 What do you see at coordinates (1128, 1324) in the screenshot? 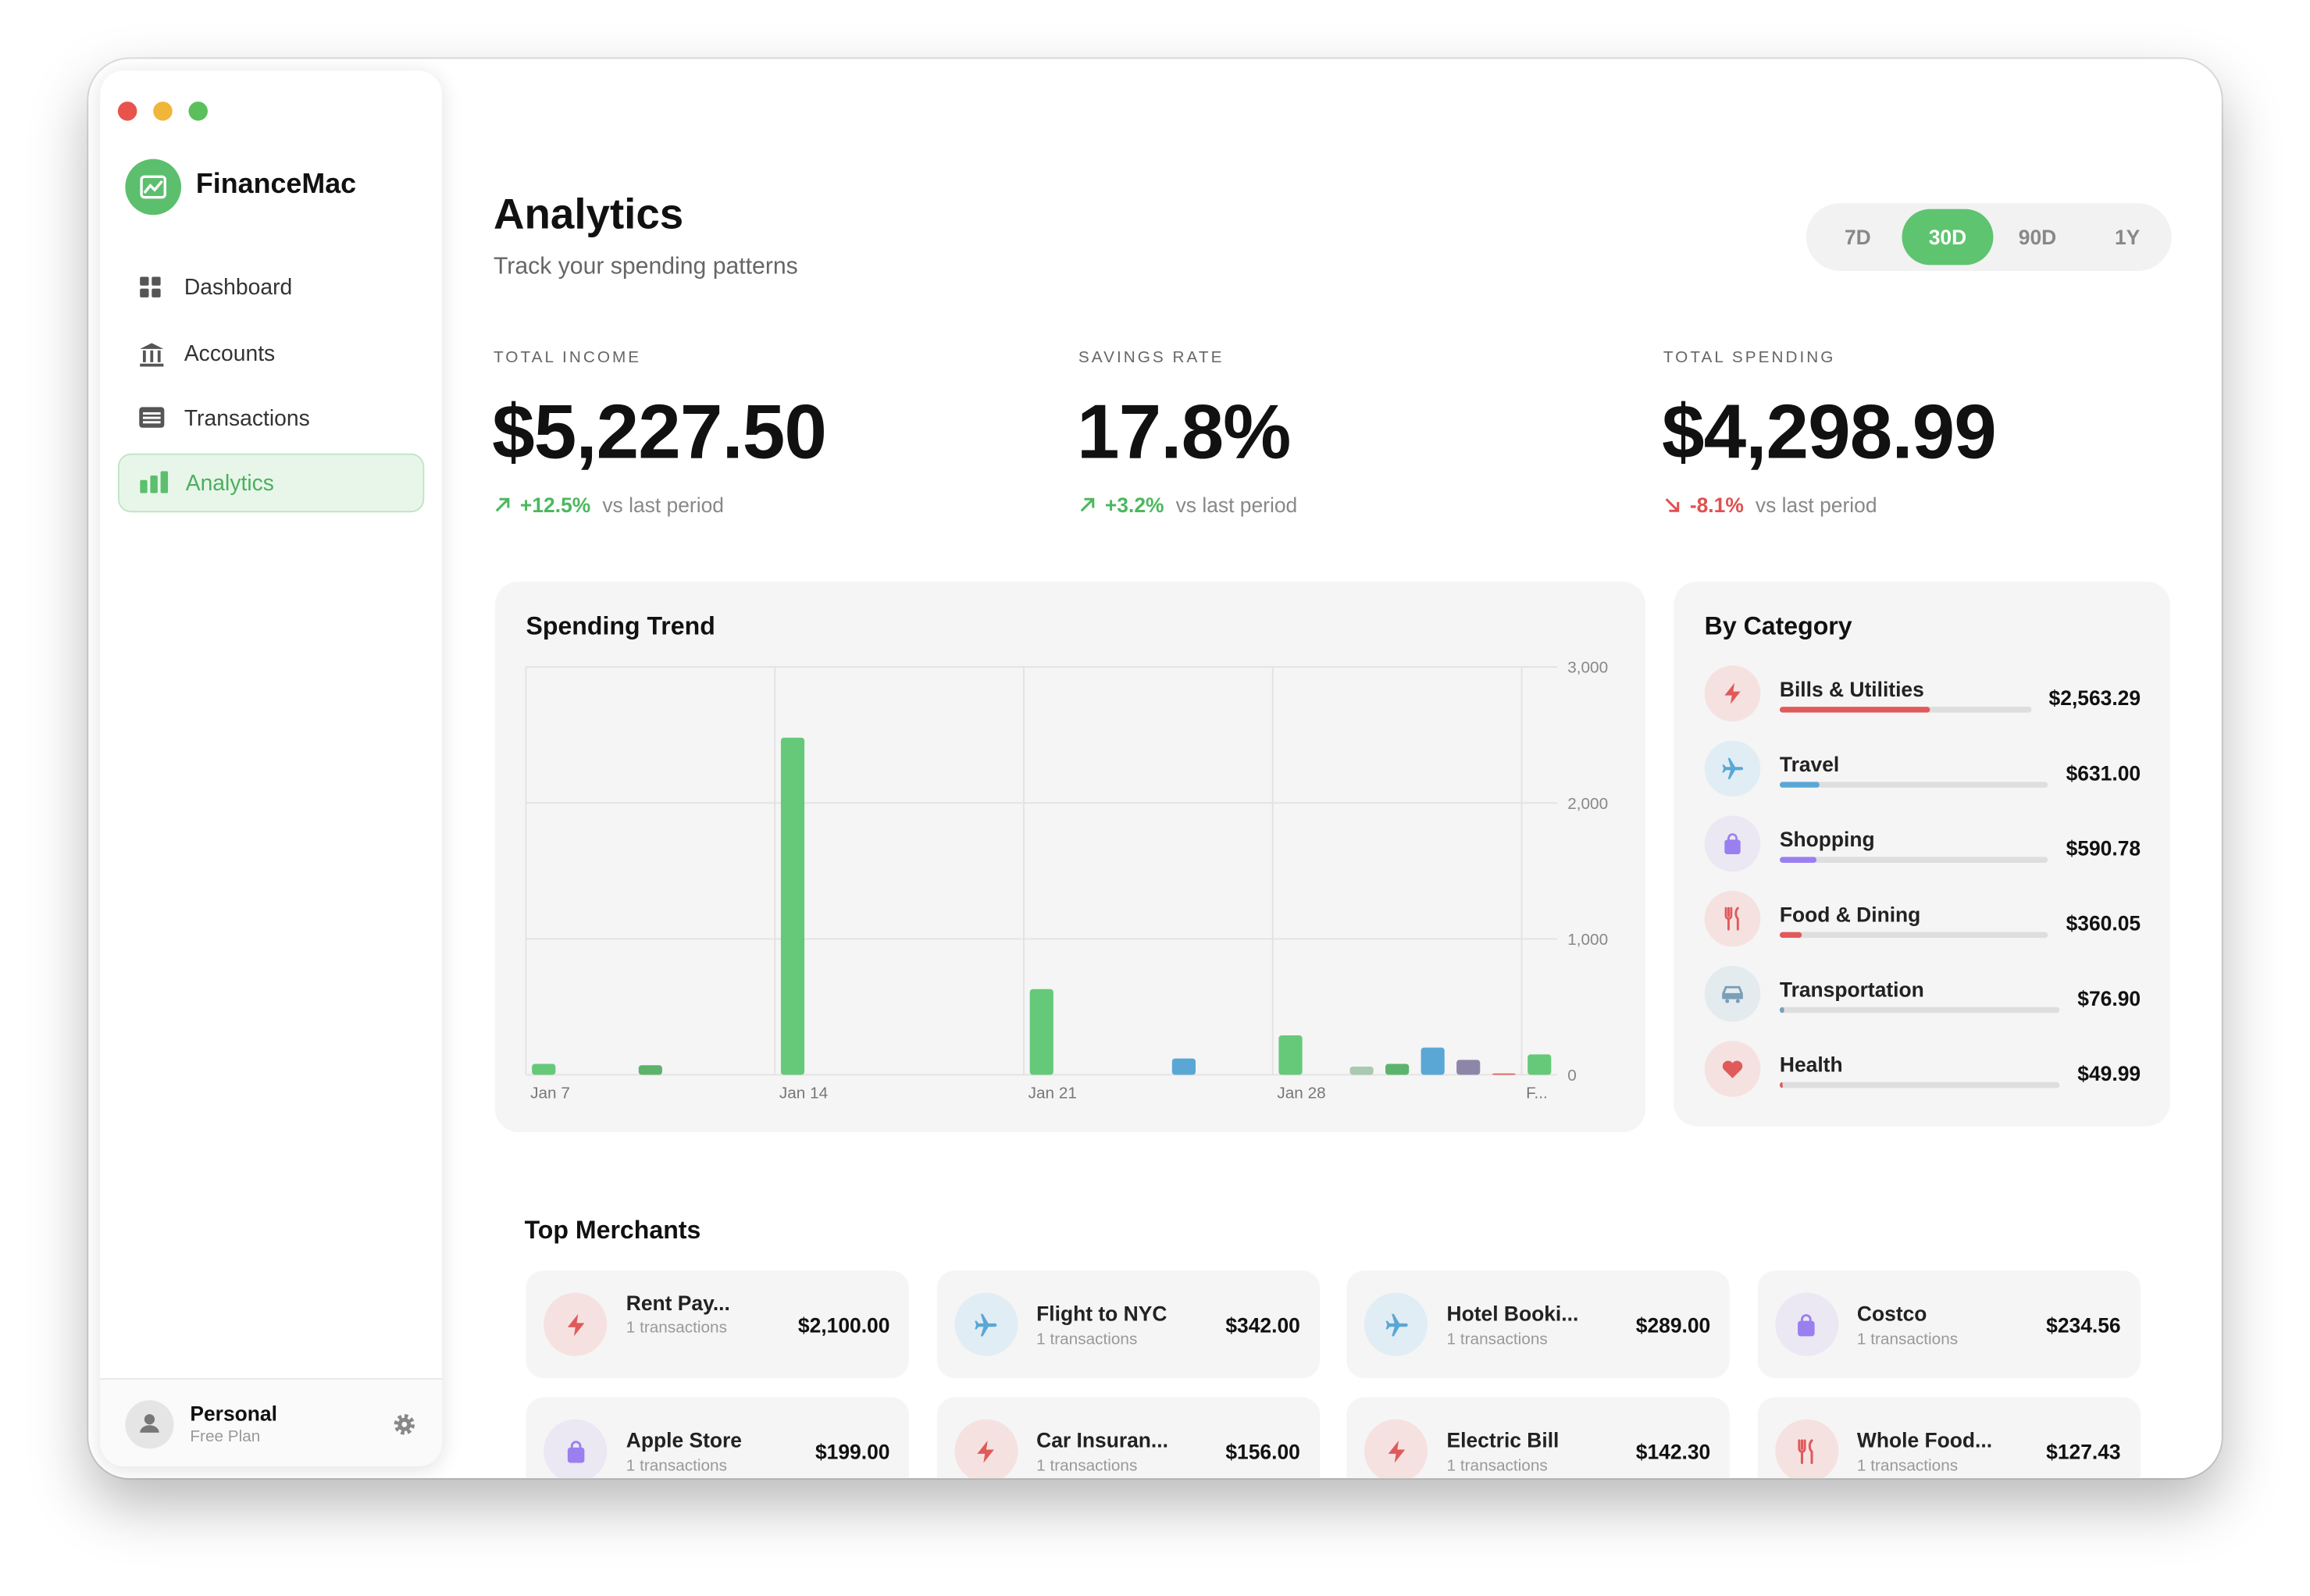
I see `merchant-card: Flight to NYC 1 transactions $342.00` at bounding box center [1128, 1324].